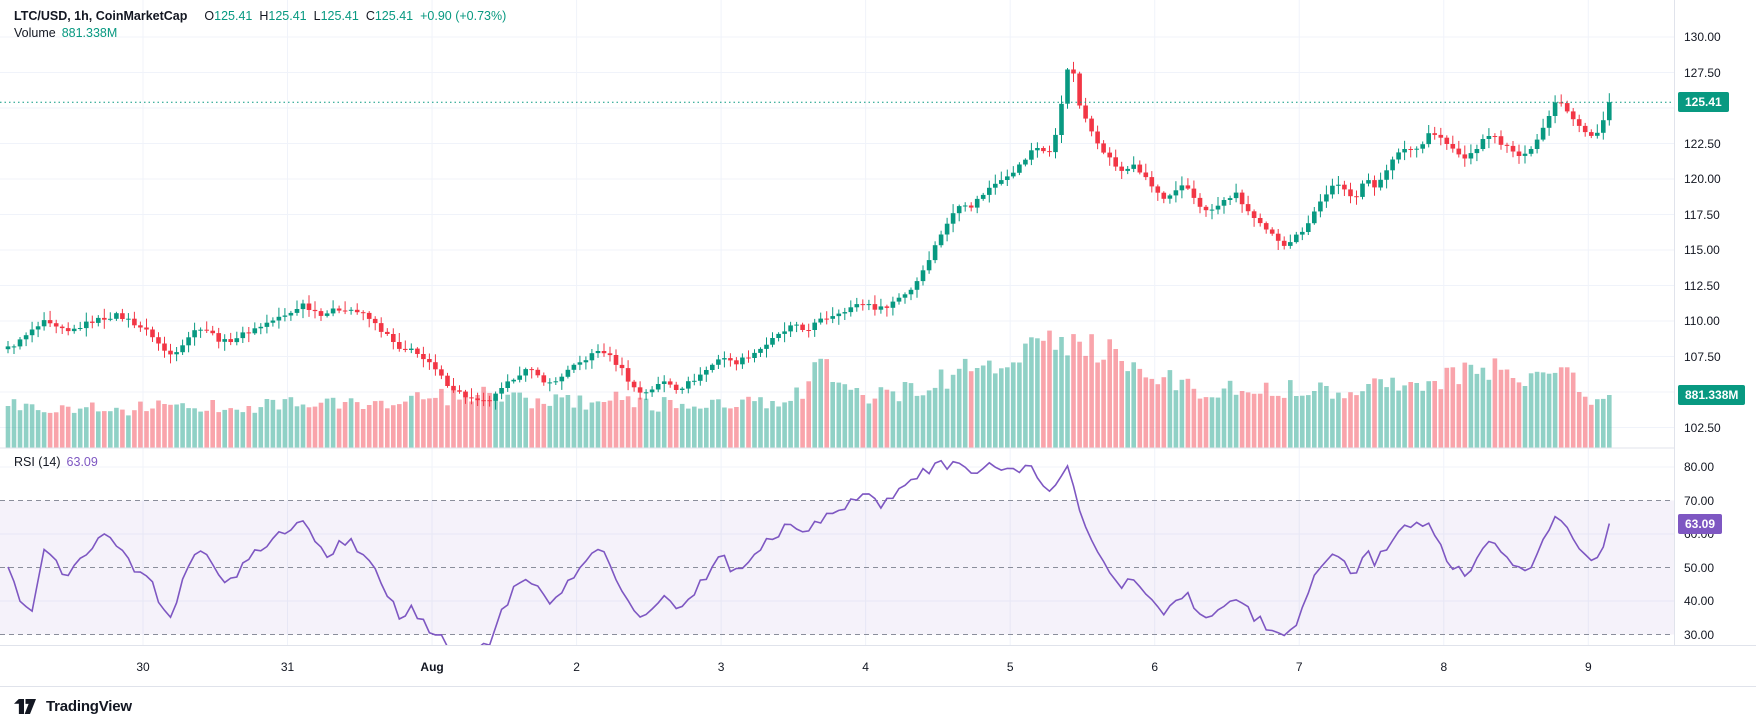 This screenshot has height=728, width=1756. I want to click on time-axis-label: 6, so click(1155, 667).